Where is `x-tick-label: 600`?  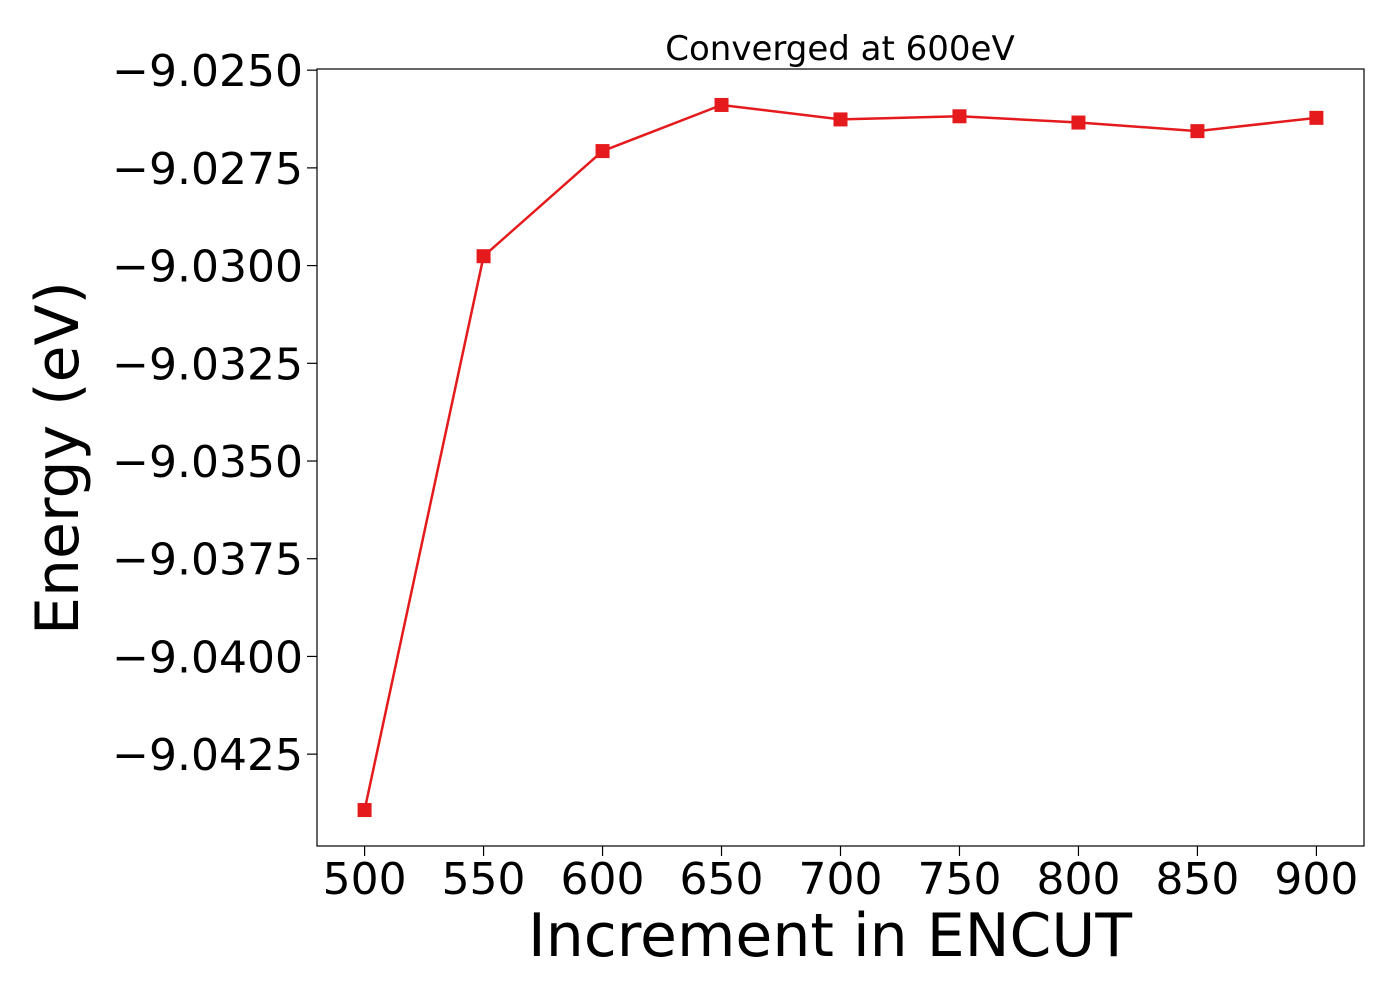 x-tick-label: 600 is located at coordinates (603, 879).